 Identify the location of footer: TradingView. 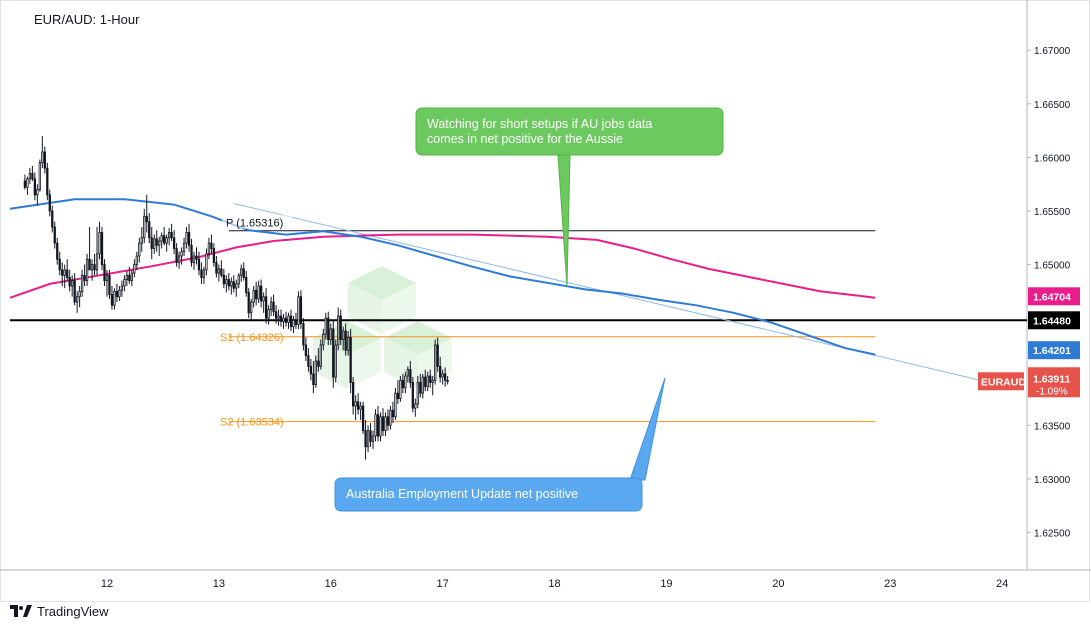
(59, 611).